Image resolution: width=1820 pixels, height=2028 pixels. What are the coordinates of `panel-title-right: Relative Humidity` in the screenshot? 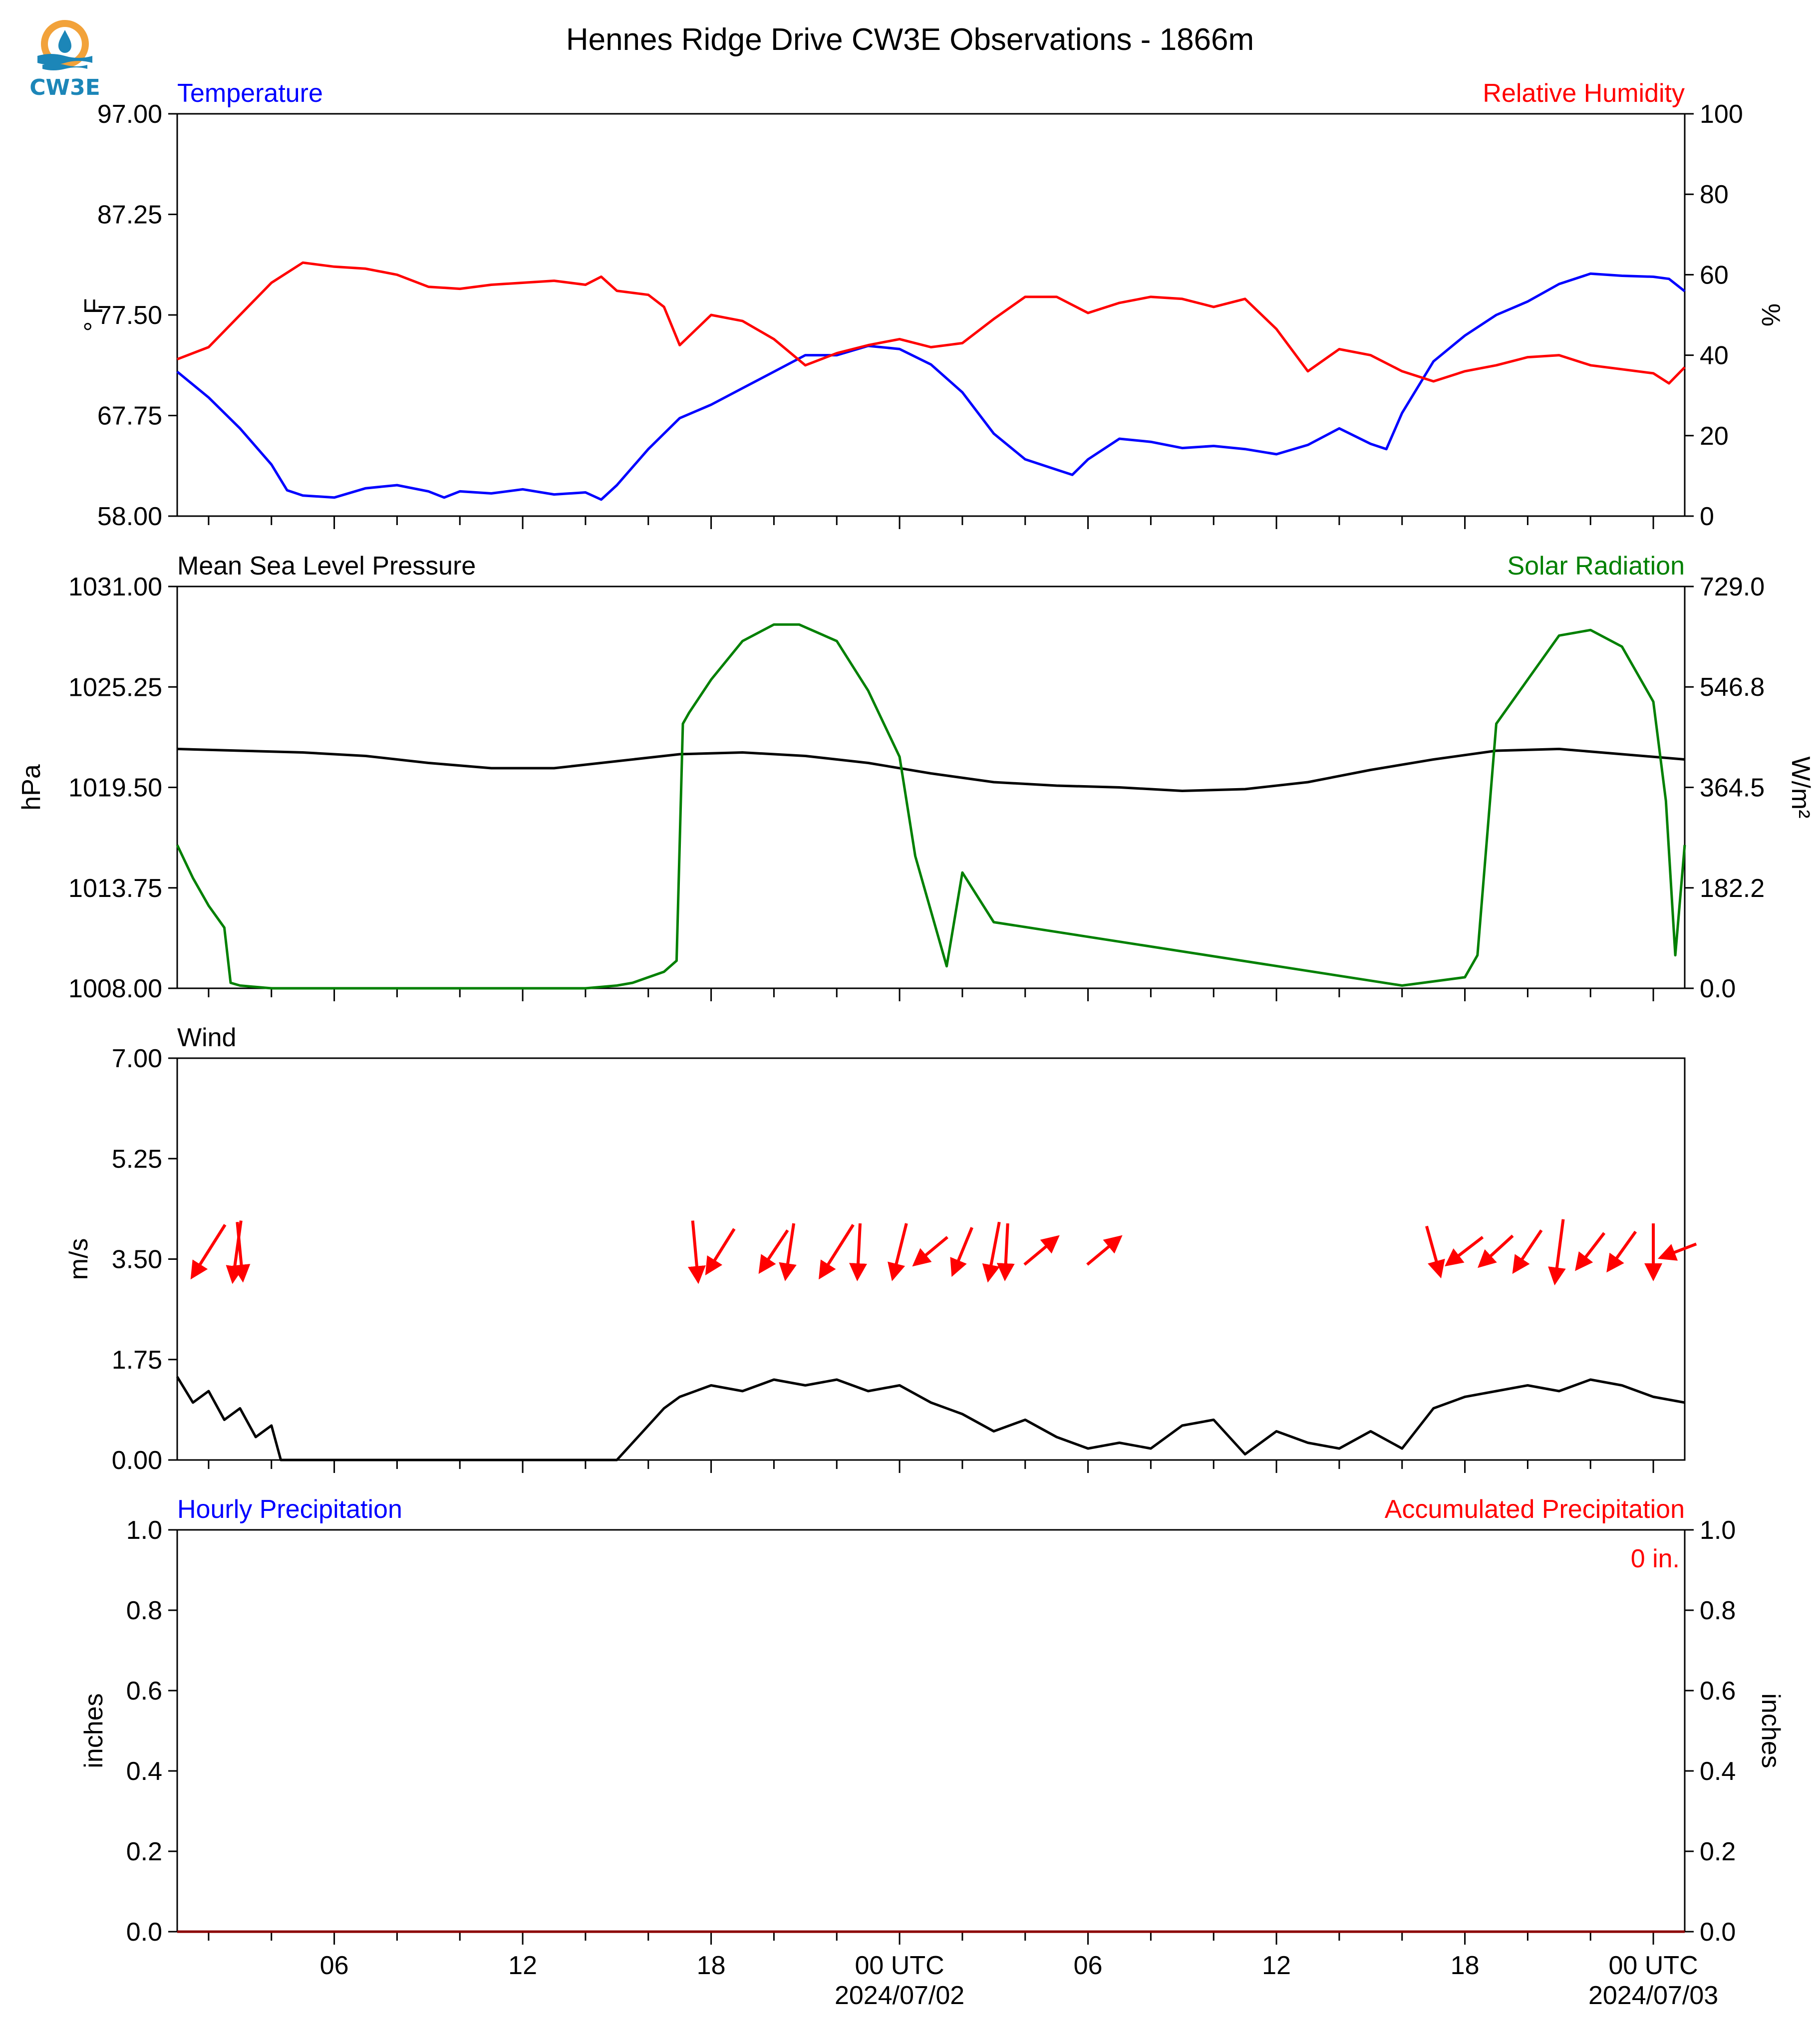 It's located at (1584, 93).